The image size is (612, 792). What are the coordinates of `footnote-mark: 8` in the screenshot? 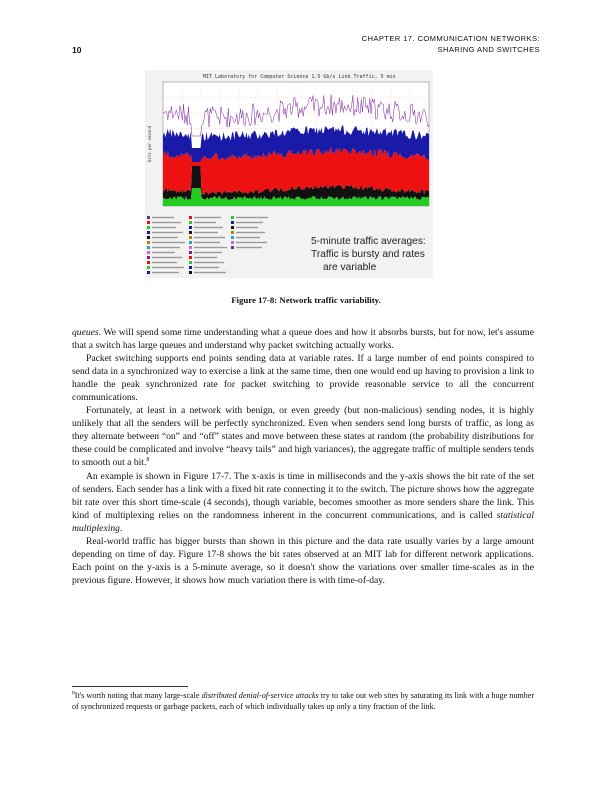 It's located at (73, 693).